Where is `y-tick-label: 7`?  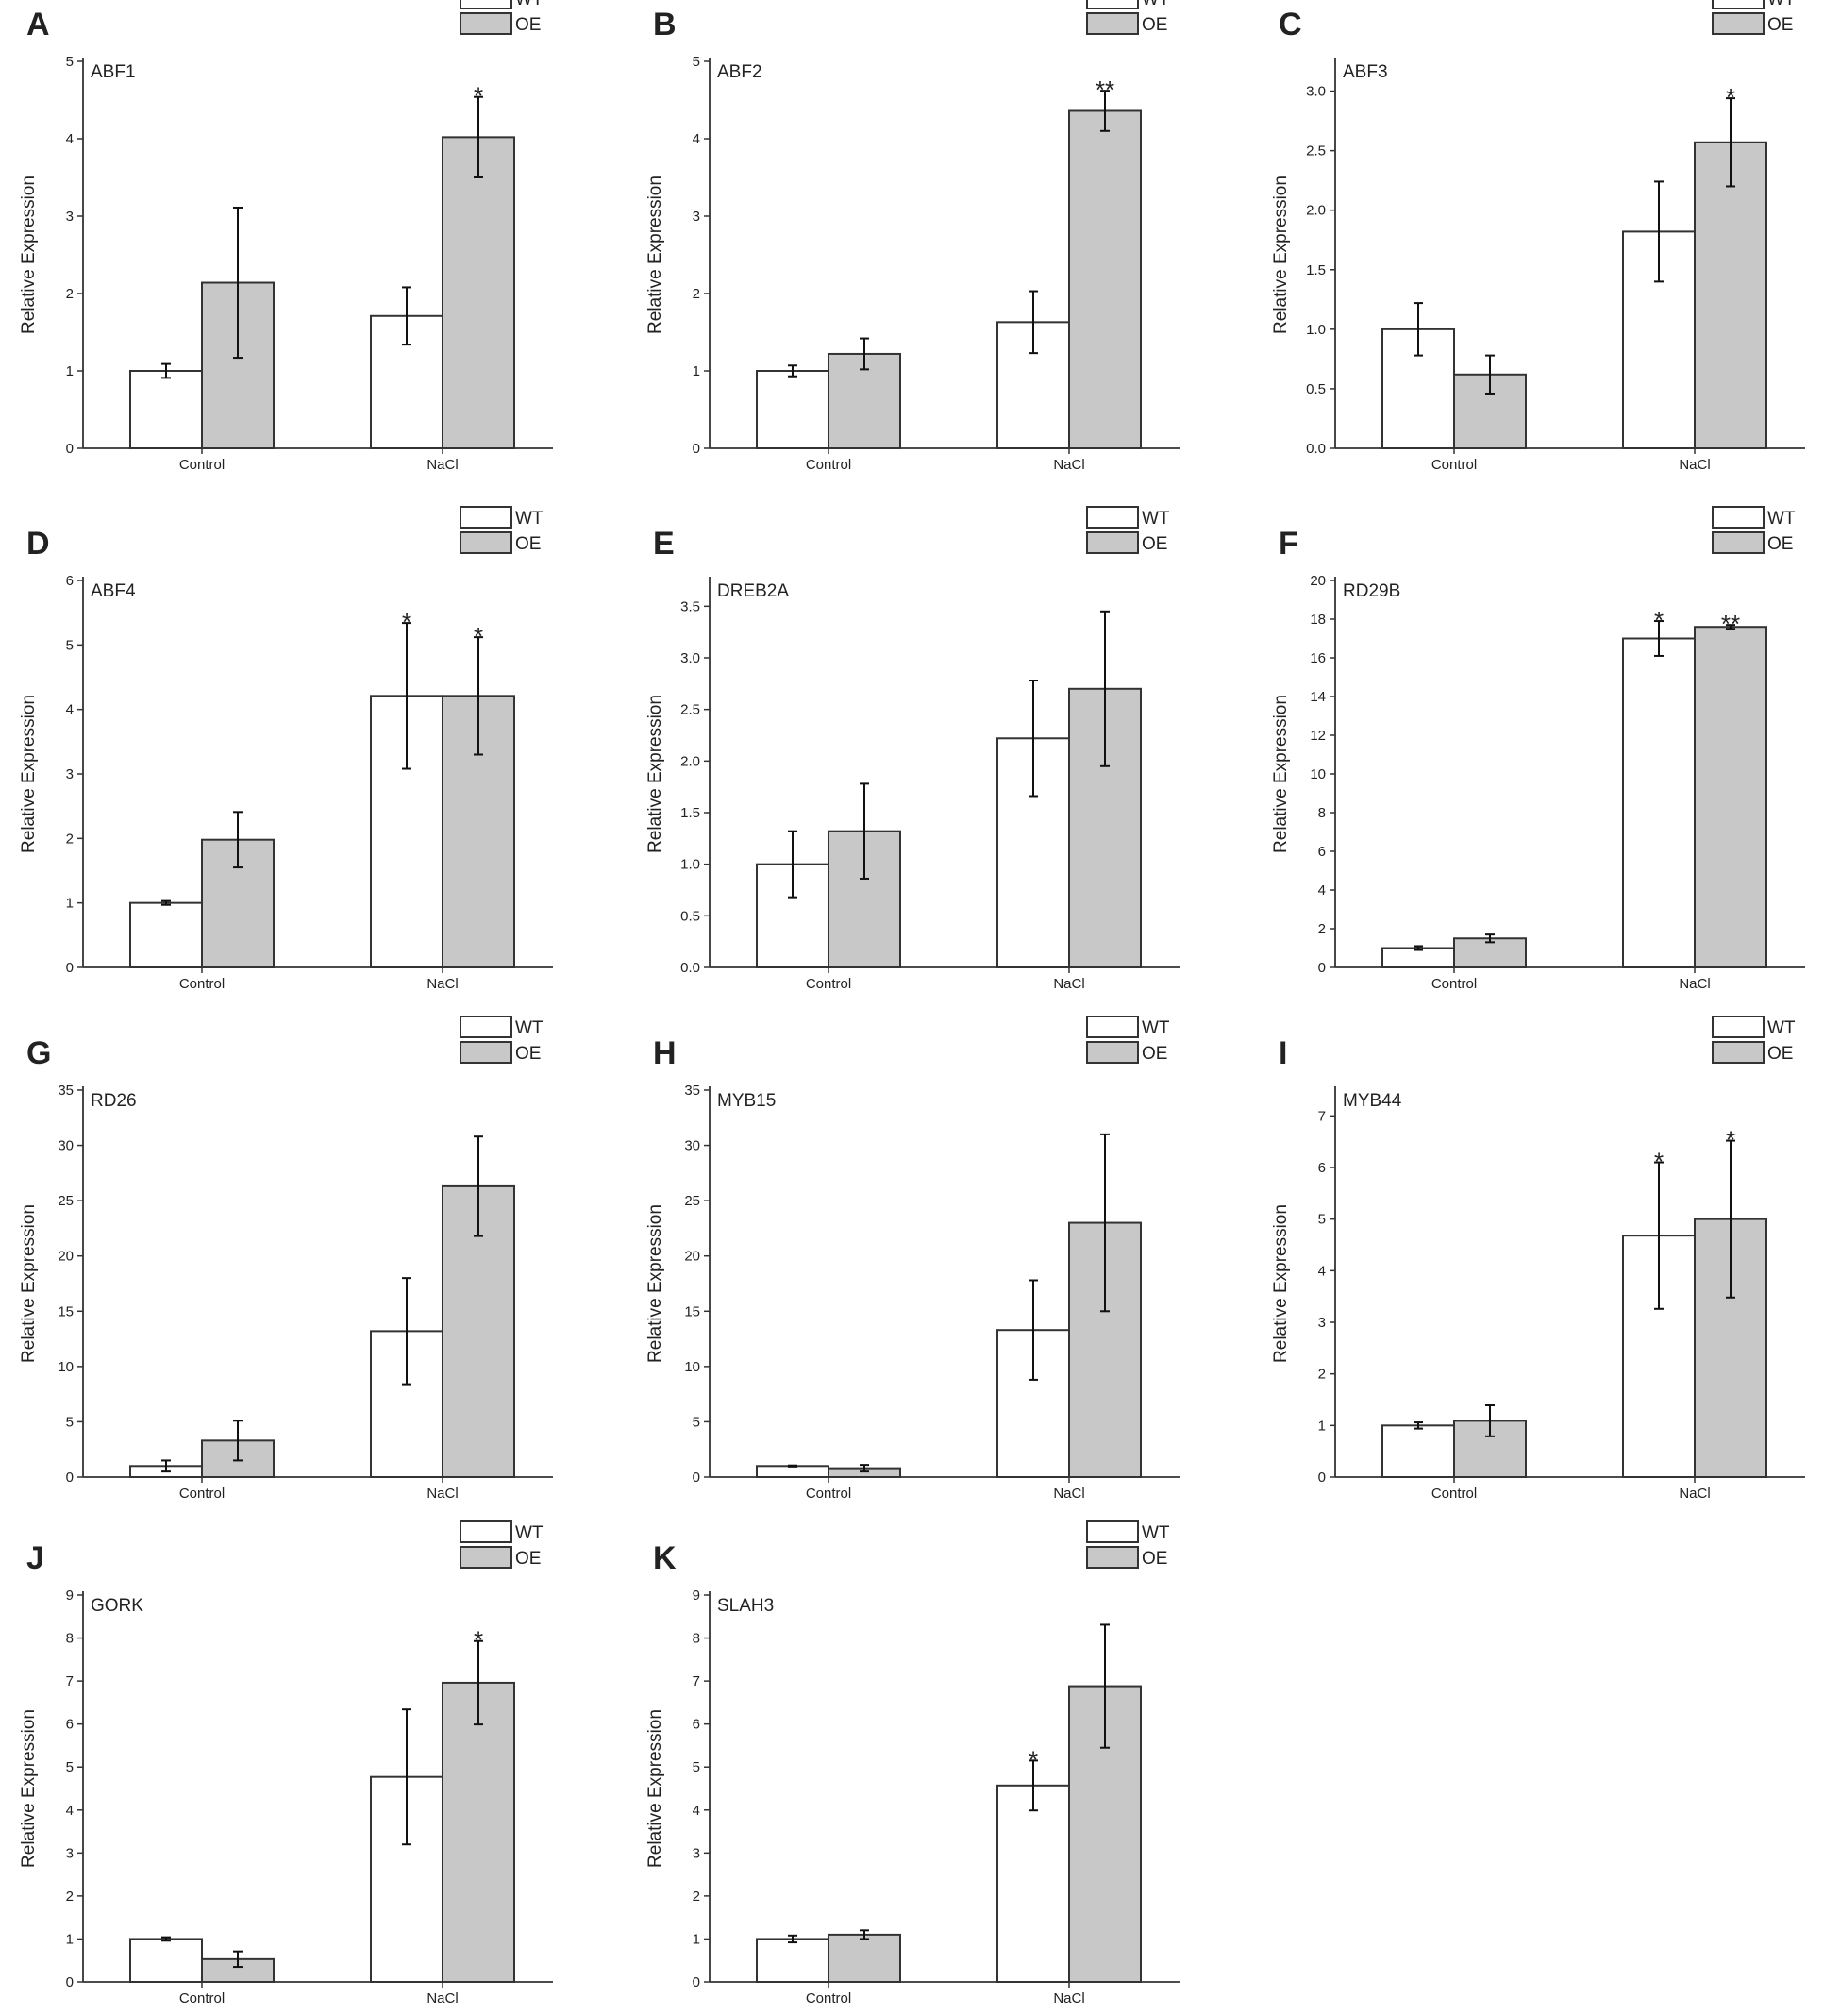
y-tick-label: 7 is located at coordinates (696, 1681).